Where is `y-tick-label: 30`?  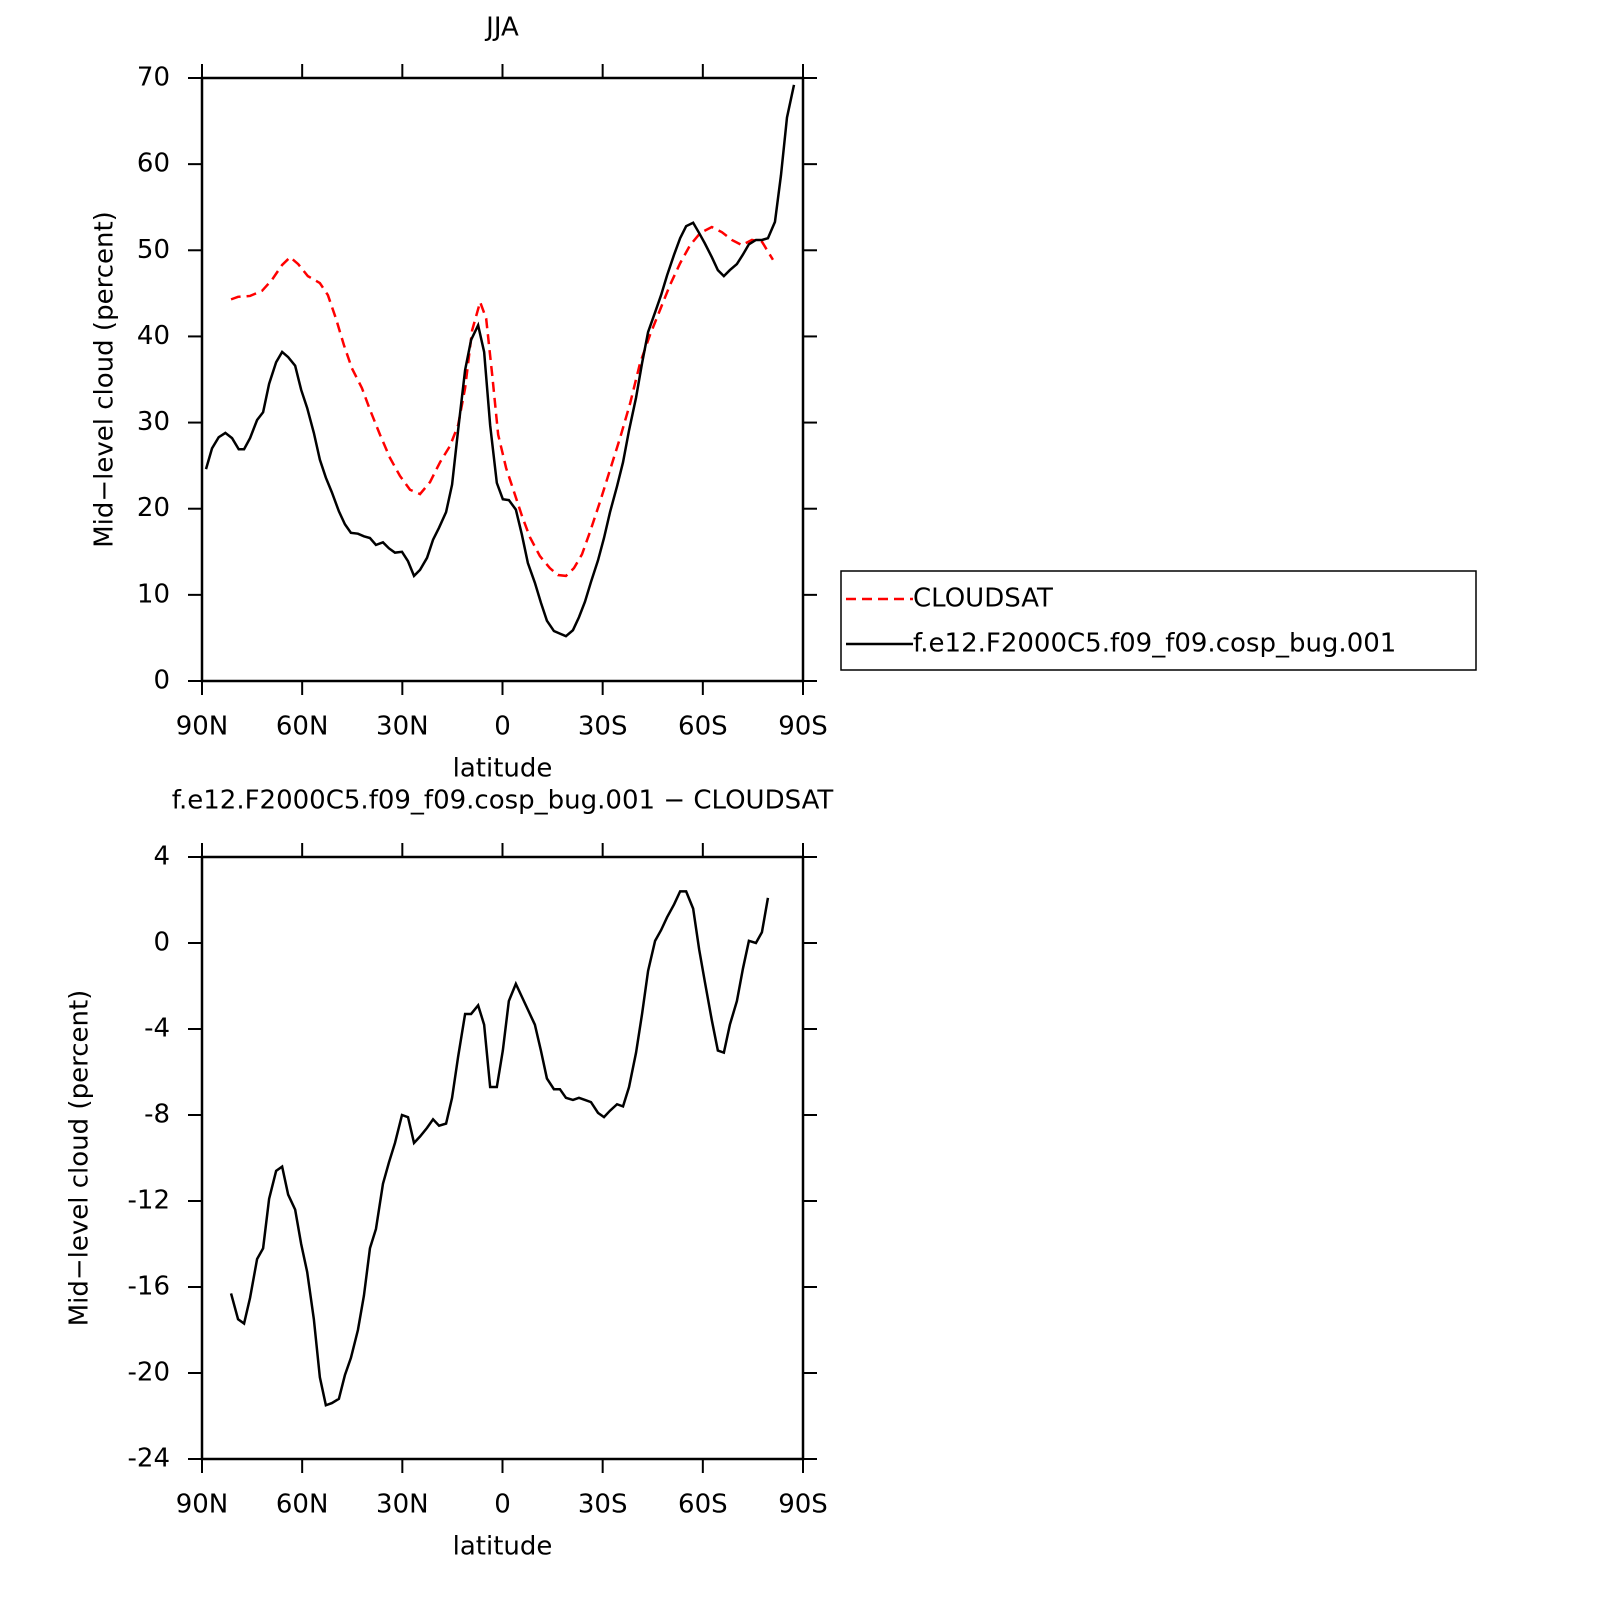
y-tick-label: 30 is located at coordinates (153, 422).